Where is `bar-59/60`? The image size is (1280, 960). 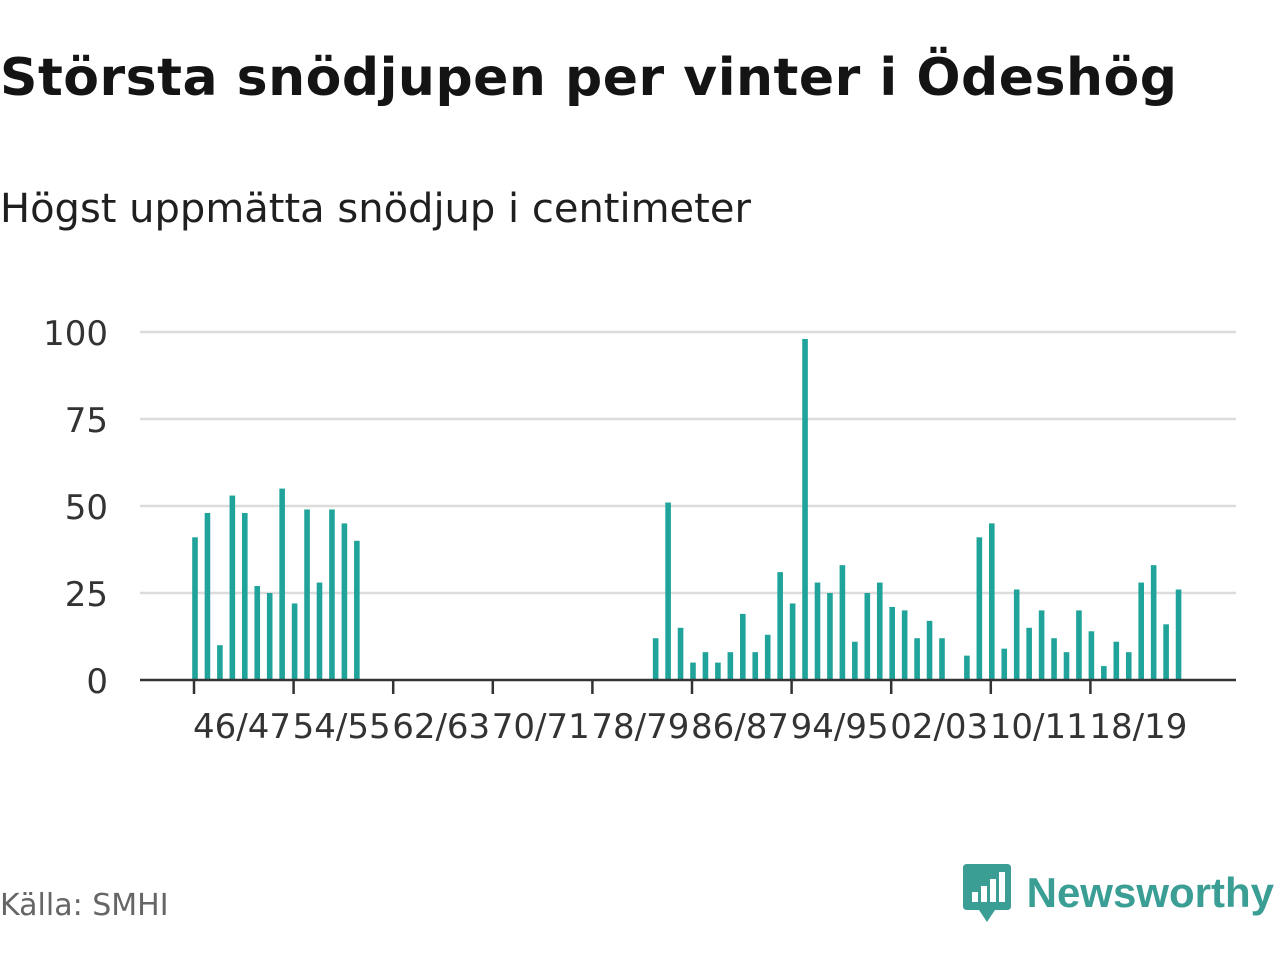 bar-59/60 is located at coordinates (357, 610).